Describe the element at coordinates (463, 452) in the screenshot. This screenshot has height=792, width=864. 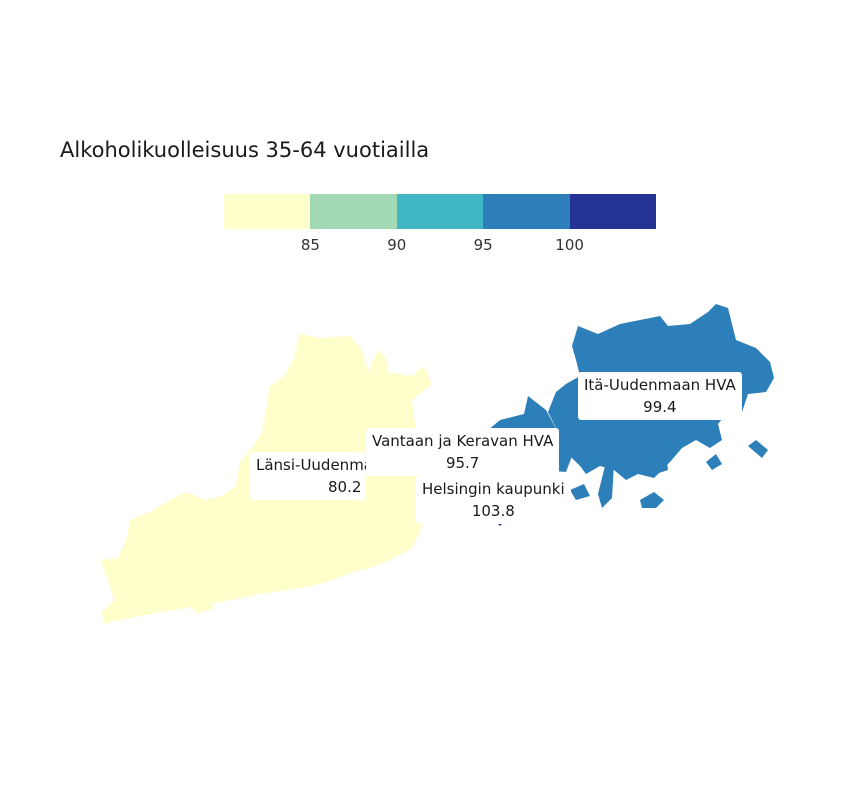
I see `label-vantaa-kerava: Vantaan ja Keravan HVA 95.7` at that location.